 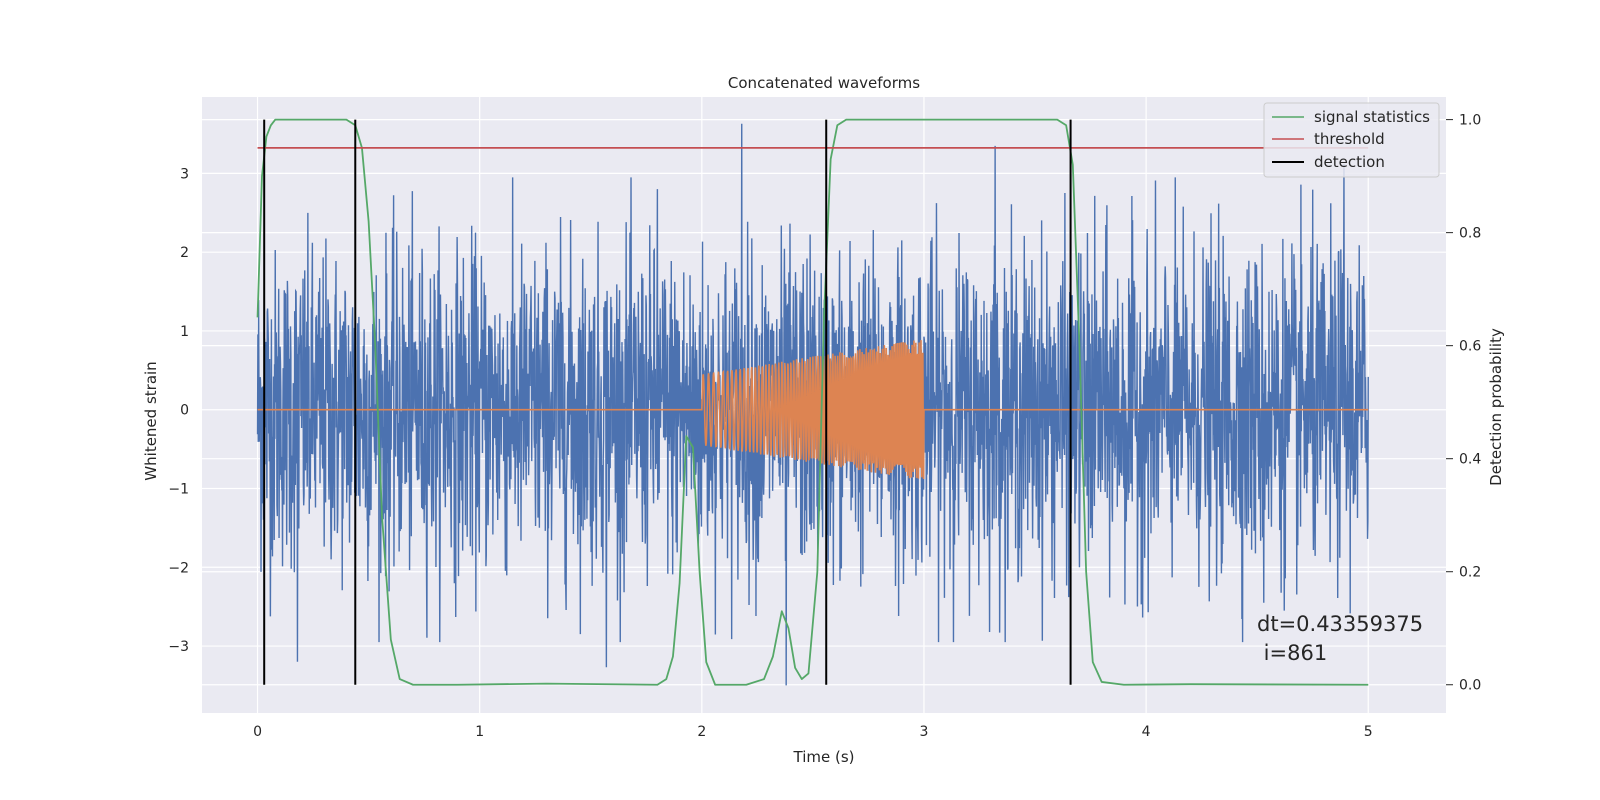 I want to click on legend-label-signal-statistics: signal statistics, so click(x=1372, y=117).